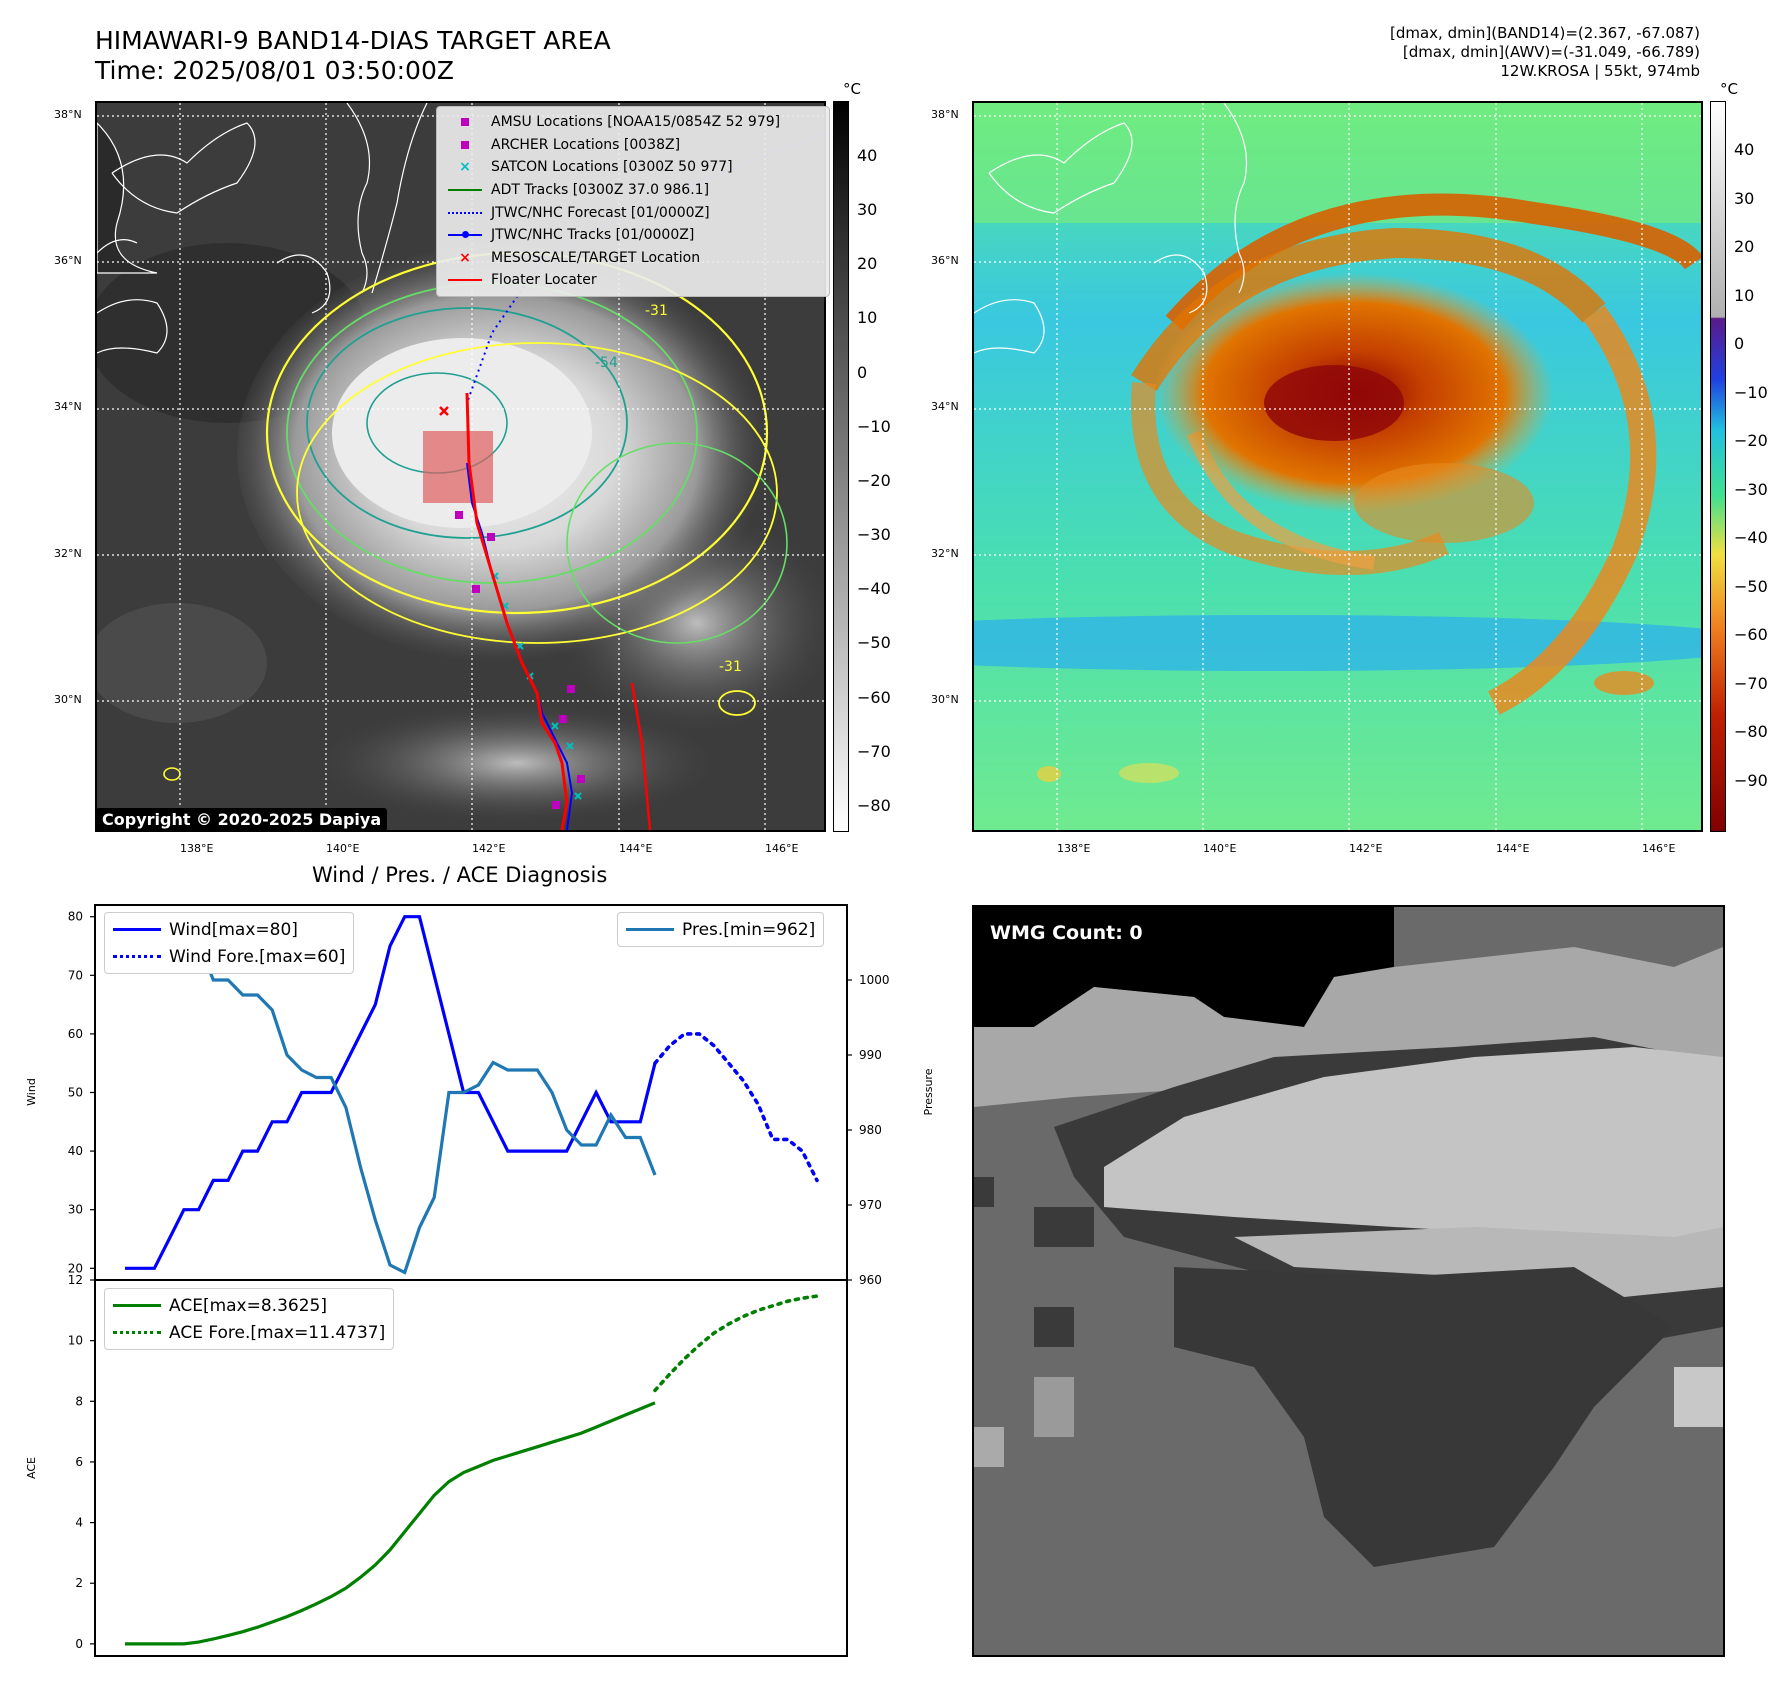 Image resolution: width=1788 pixels, height=1690 pixels. Describe the element at coordinates (79, 1583) in the screenshot. I see `ace-tick-label: 2` at that location.